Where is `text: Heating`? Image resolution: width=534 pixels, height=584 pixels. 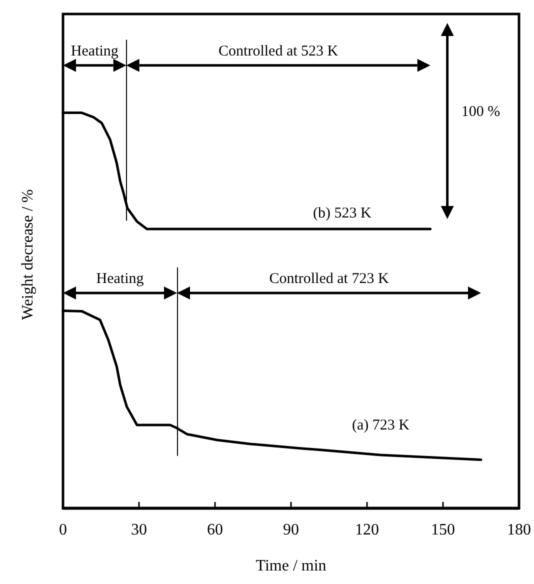
text: Heating is located at coordinates (94, 51).